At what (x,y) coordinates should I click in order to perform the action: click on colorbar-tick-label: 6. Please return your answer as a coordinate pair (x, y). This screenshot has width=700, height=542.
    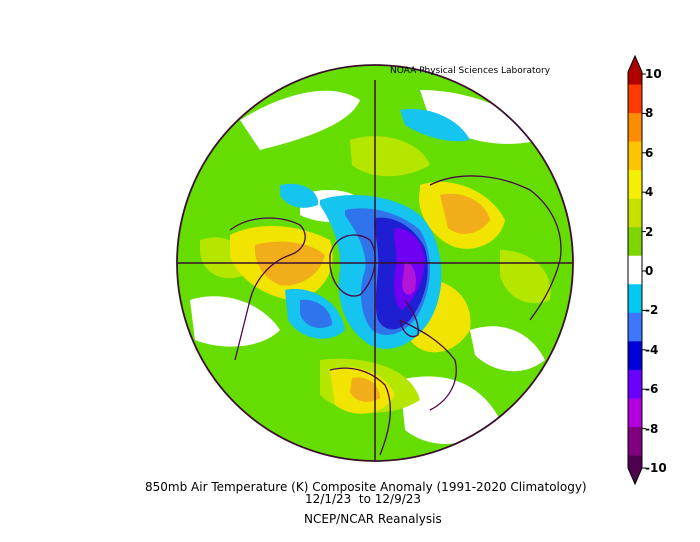
    Looking at the image, I should click on (649, 152).